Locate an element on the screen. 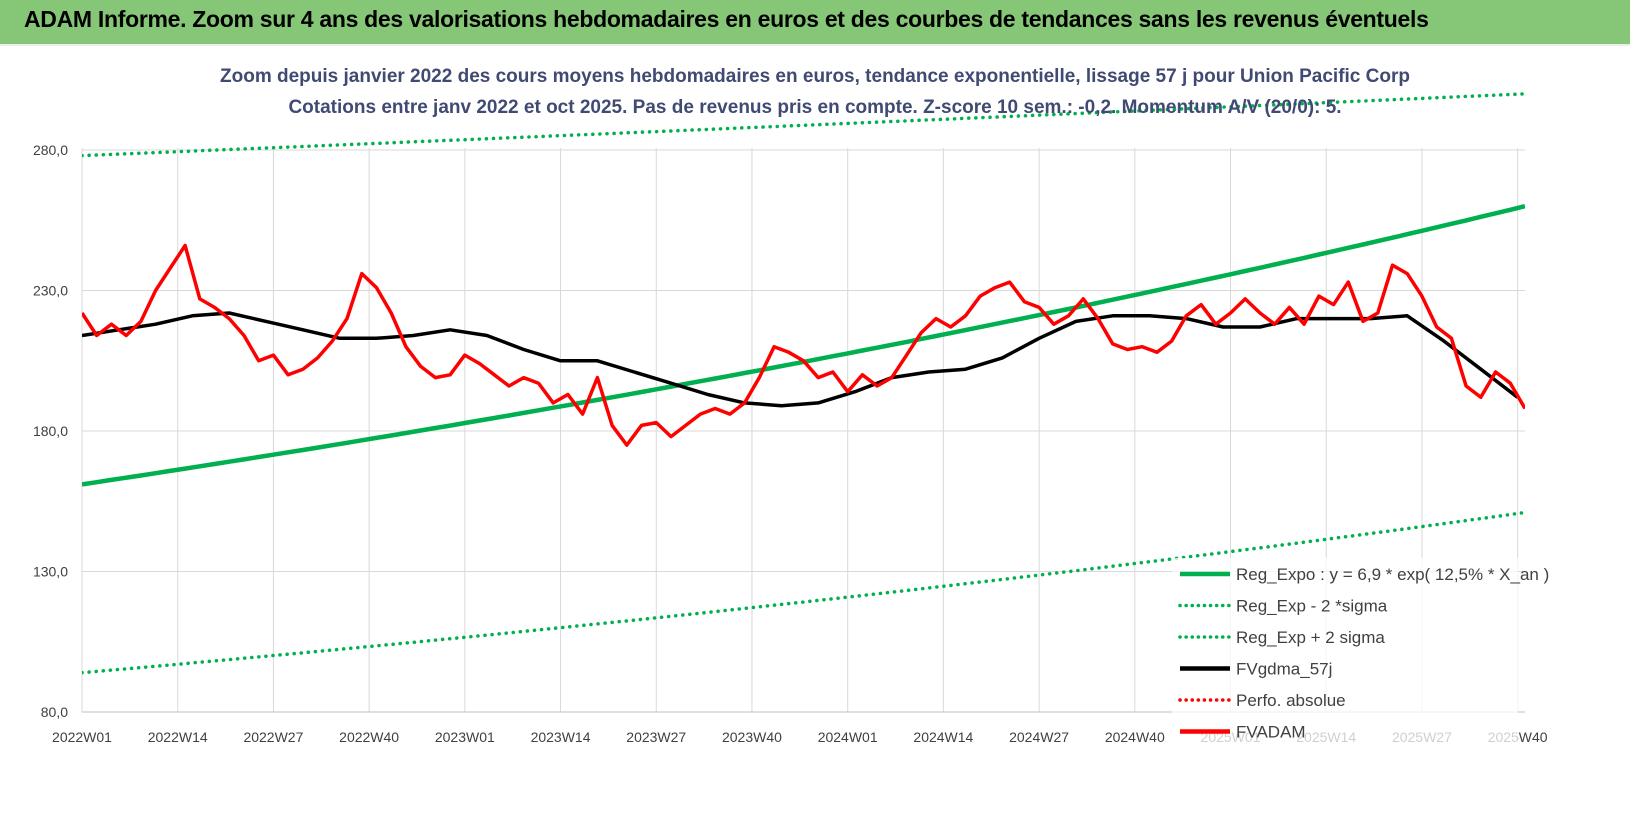 This screenshot has width=1630, height=820. legend-label: FVADAM is located at coordinates (1271, 732).